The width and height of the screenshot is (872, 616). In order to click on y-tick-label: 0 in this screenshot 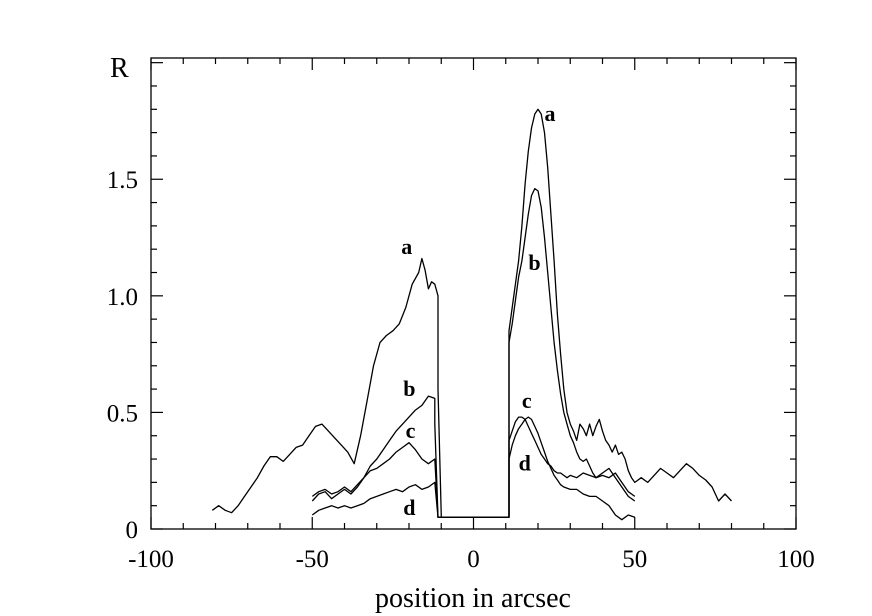, I will do `click(132, 530)`.